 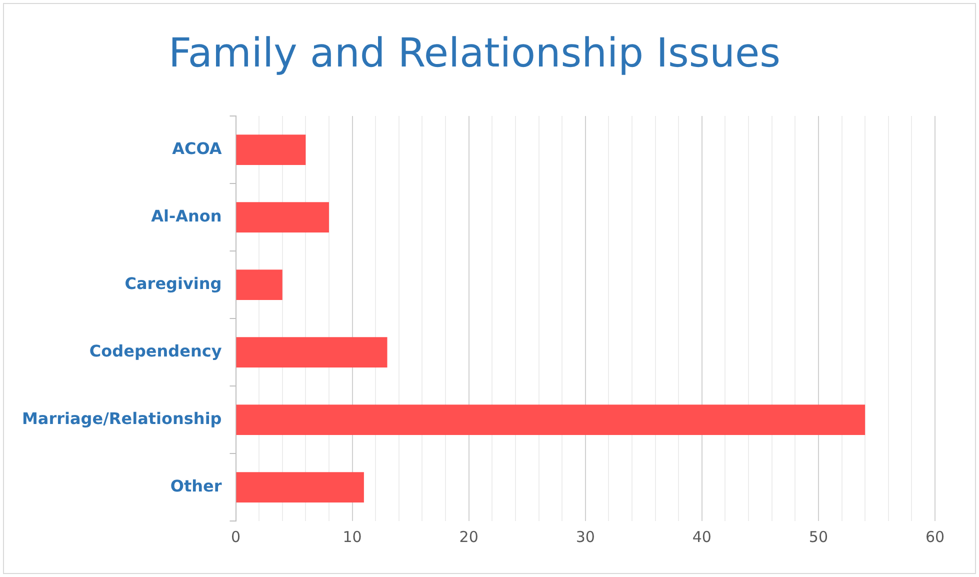 What do you see at coordinates (122, 418) in the screenshot?
I see `y-tick-label: Marriage/Relationship` at bounding box center [122, 418].